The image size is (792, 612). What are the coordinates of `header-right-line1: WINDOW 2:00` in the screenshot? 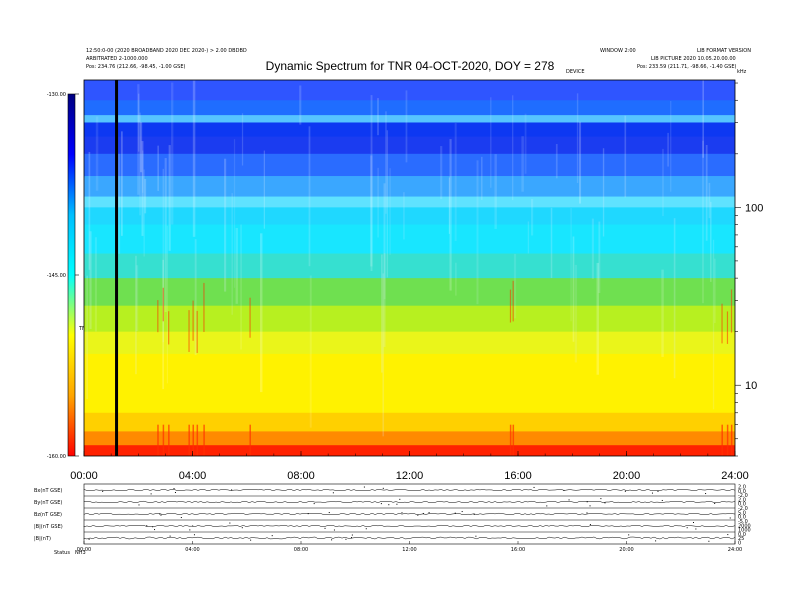 It's located at (618, 51).